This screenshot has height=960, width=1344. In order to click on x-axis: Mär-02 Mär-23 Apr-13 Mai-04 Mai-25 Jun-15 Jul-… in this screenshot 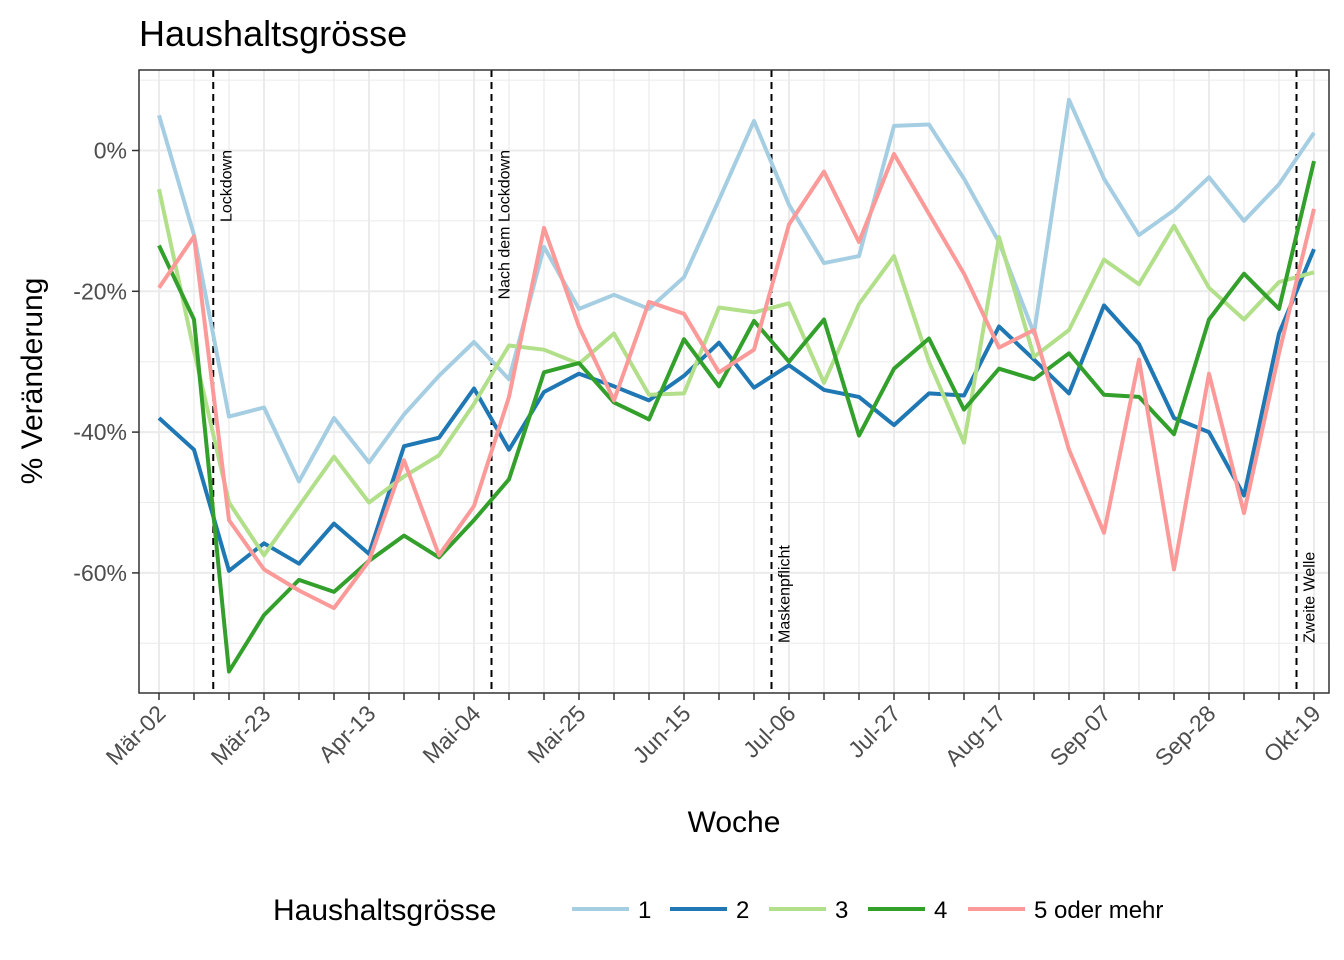, I will do `click(713, 732)`.